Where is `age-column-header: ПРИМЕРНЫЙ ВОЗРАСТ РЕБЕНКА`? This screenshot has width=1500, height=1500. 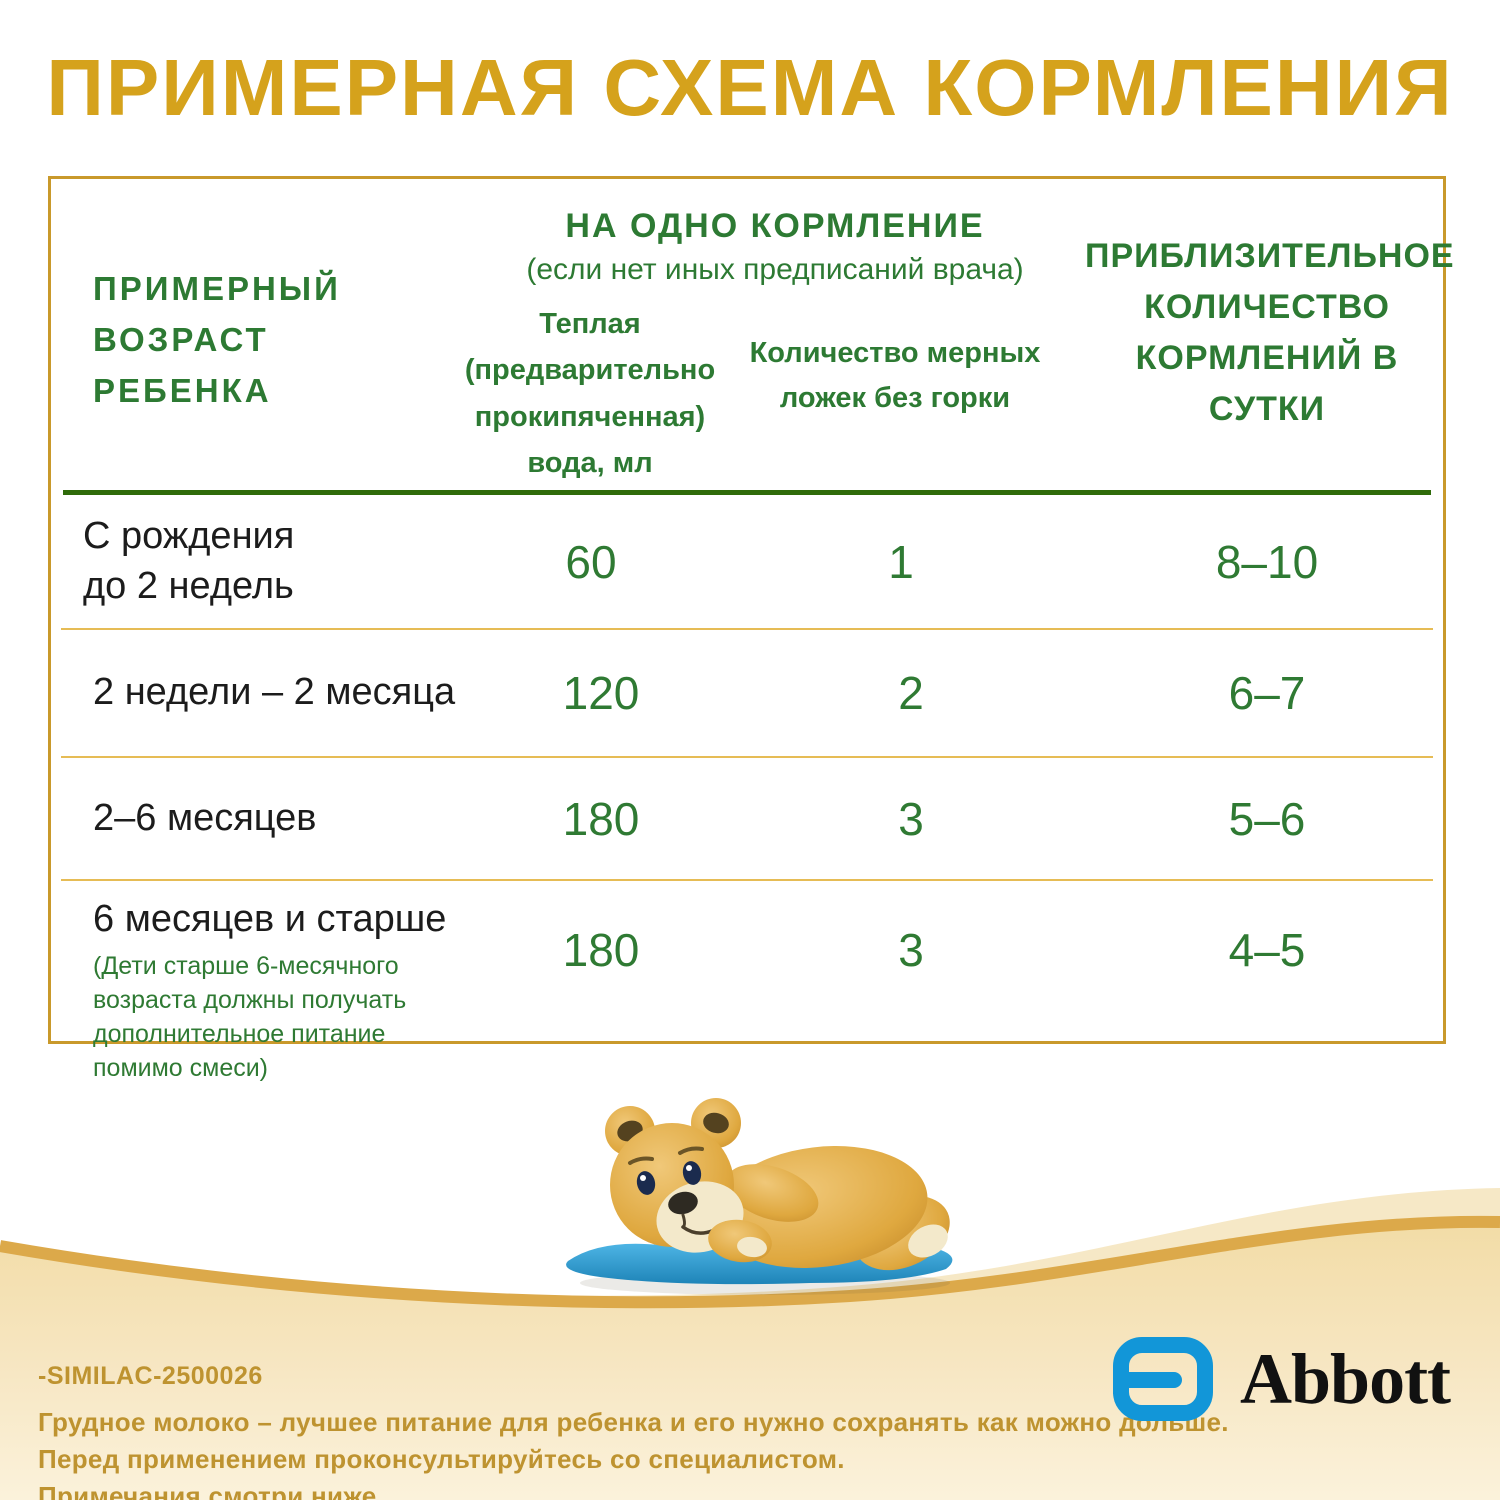
age-column-header: ПРИМЕРНЫЙ ВОЗРАСТ РЕБЕНКА is located at coordinates (217, 340).